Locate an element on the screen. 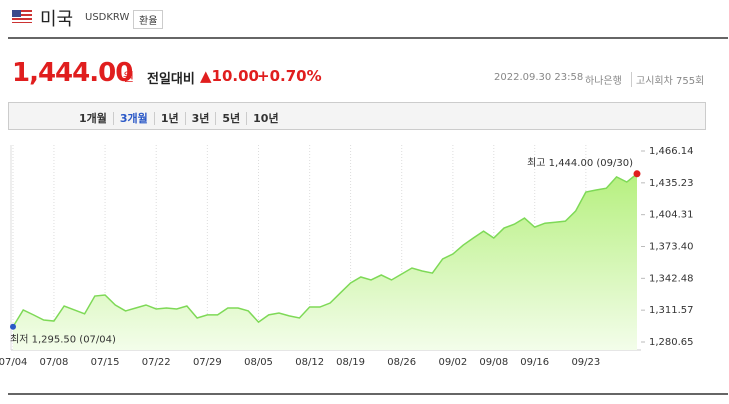 Image resolution: width=729 pixels, height=404 pixels. period-tab: 3개월 is located at coordinates (133, 118).